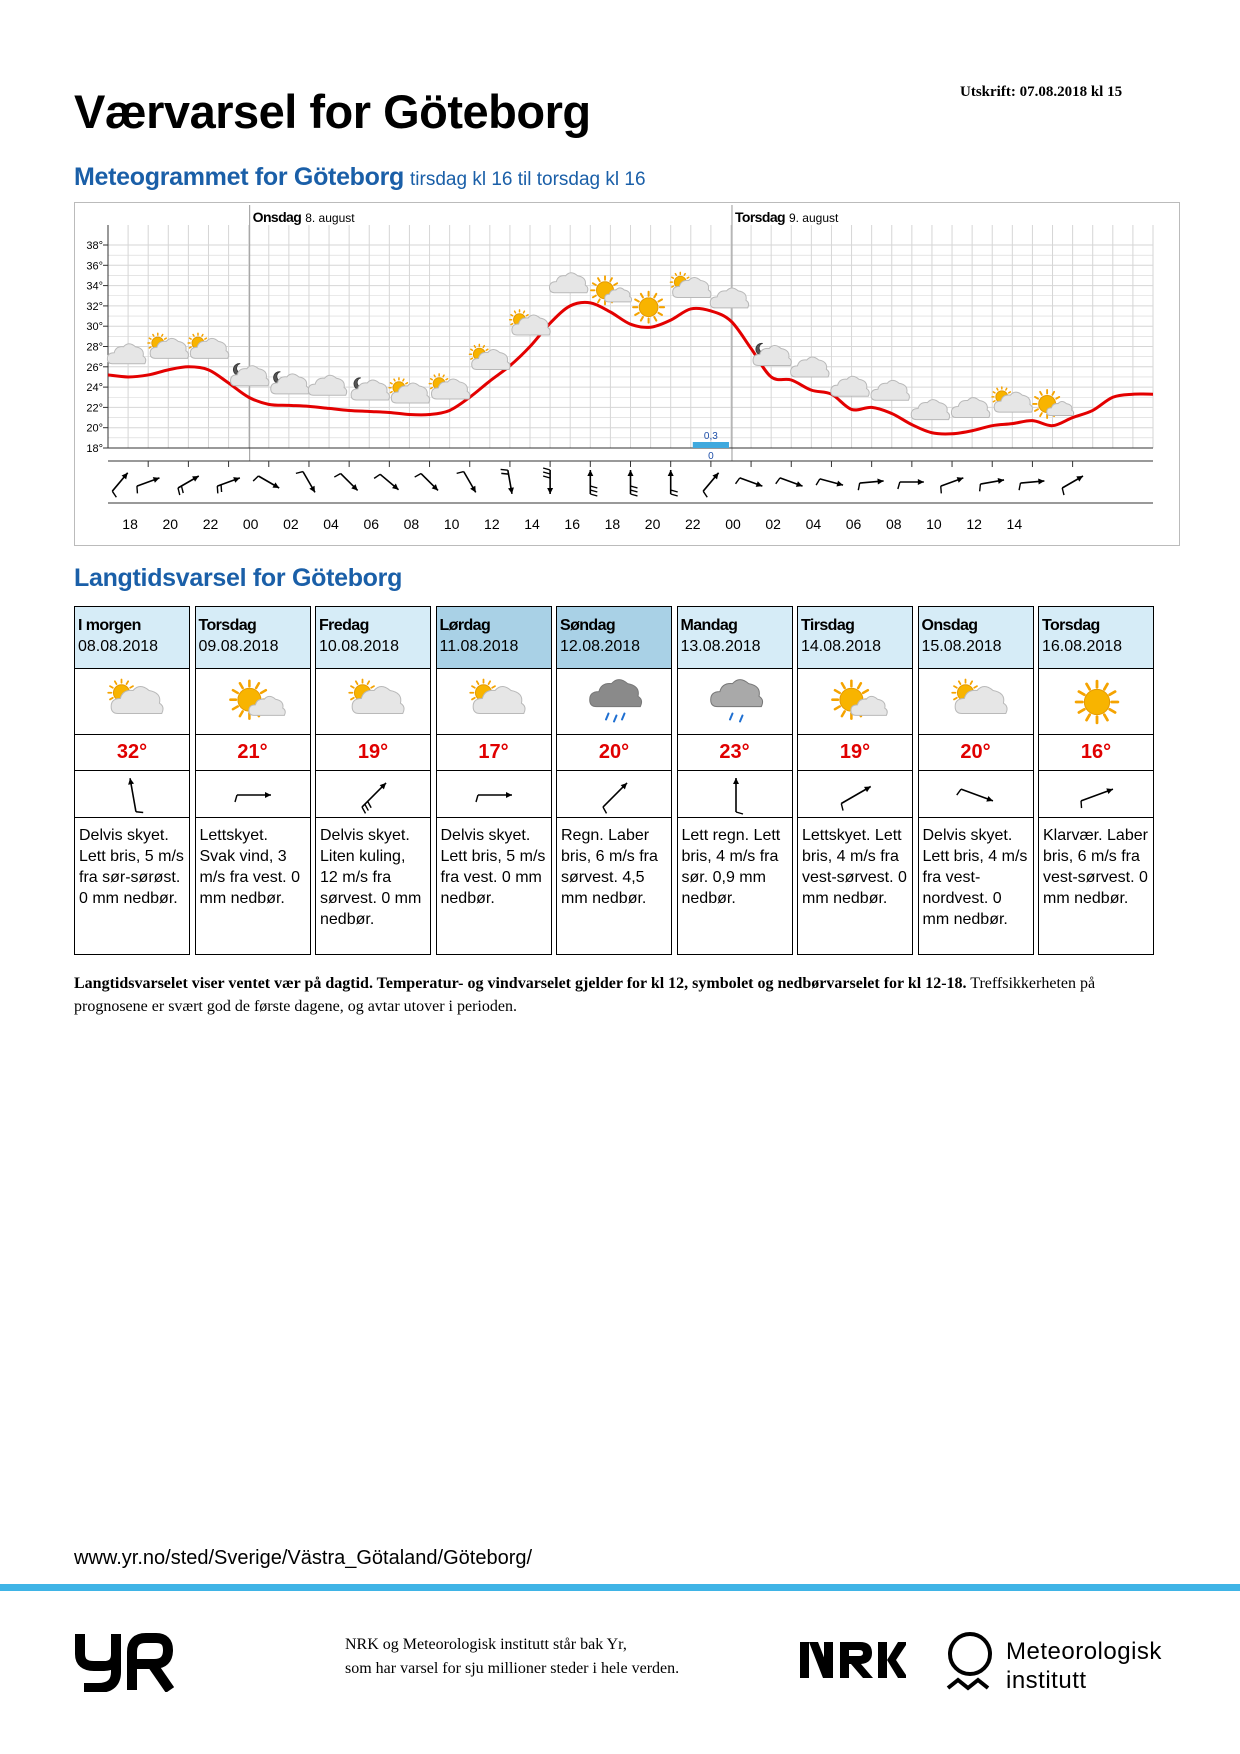 This screenshot has width=1240, height=1754. Describe the element at coordinates (94, 307) in the screenshot. I see `y-tick-label: 32°` at that location.